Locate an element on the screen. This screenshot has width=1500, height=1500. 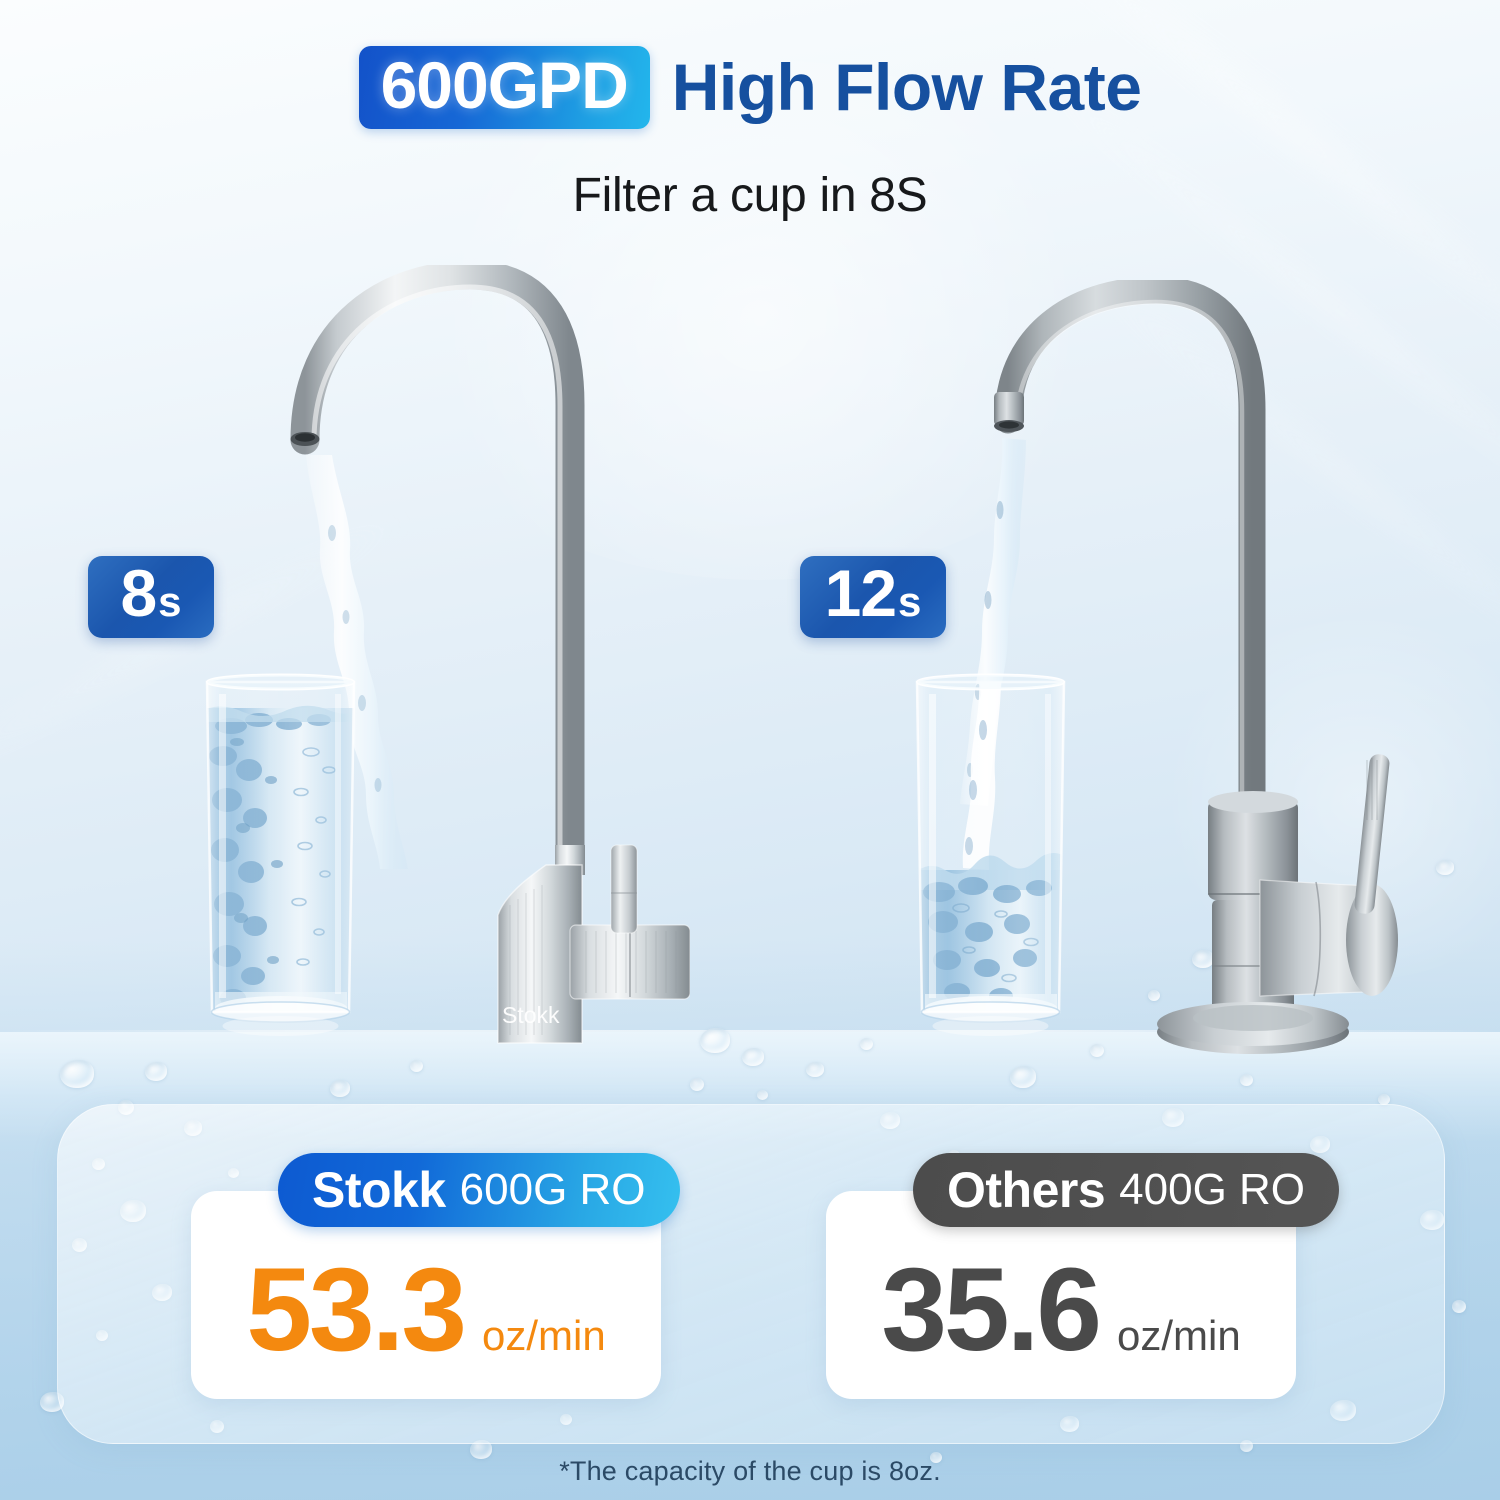
time-badge-right-unit: s is located at coordinates (910, 601).